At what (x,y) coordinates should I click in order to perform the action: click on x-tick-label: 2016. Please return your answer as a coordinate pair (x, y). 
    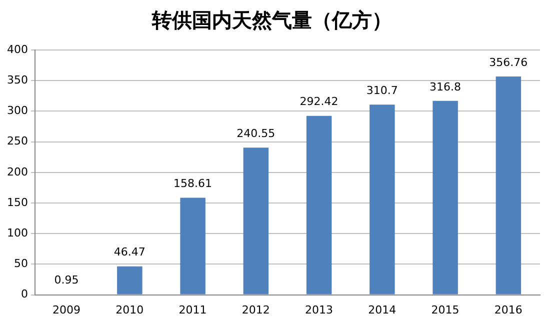
    Looking at the image, I should click on (508, 309).